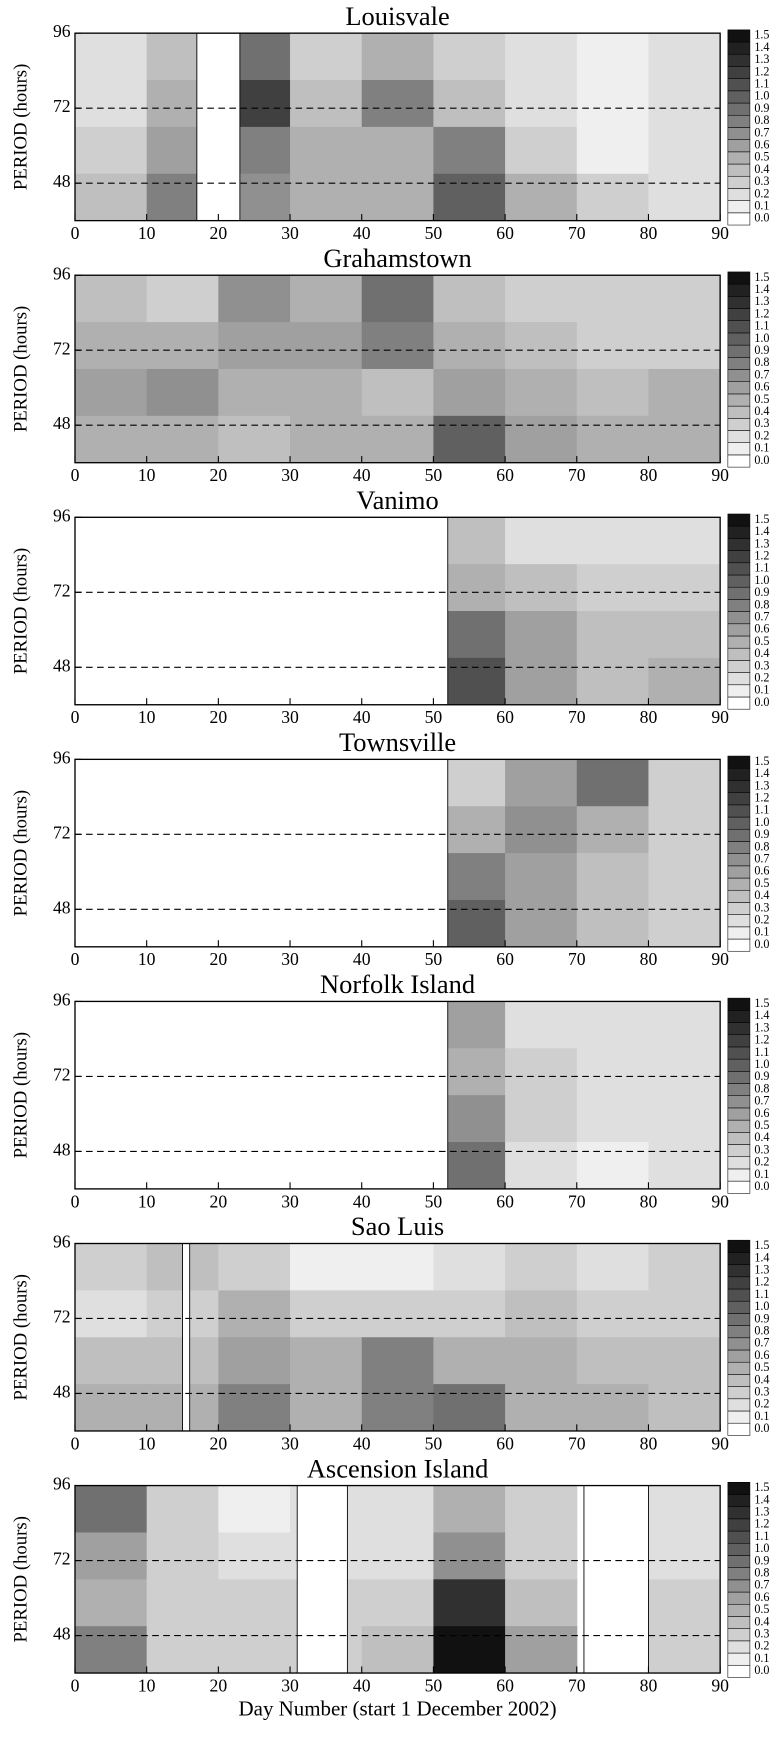 The width and height of the screenshot is (783, 1747). Describe the element at coordinates (720, 1685) in the screenshot. I see `x-tick-label: 90` at that location.